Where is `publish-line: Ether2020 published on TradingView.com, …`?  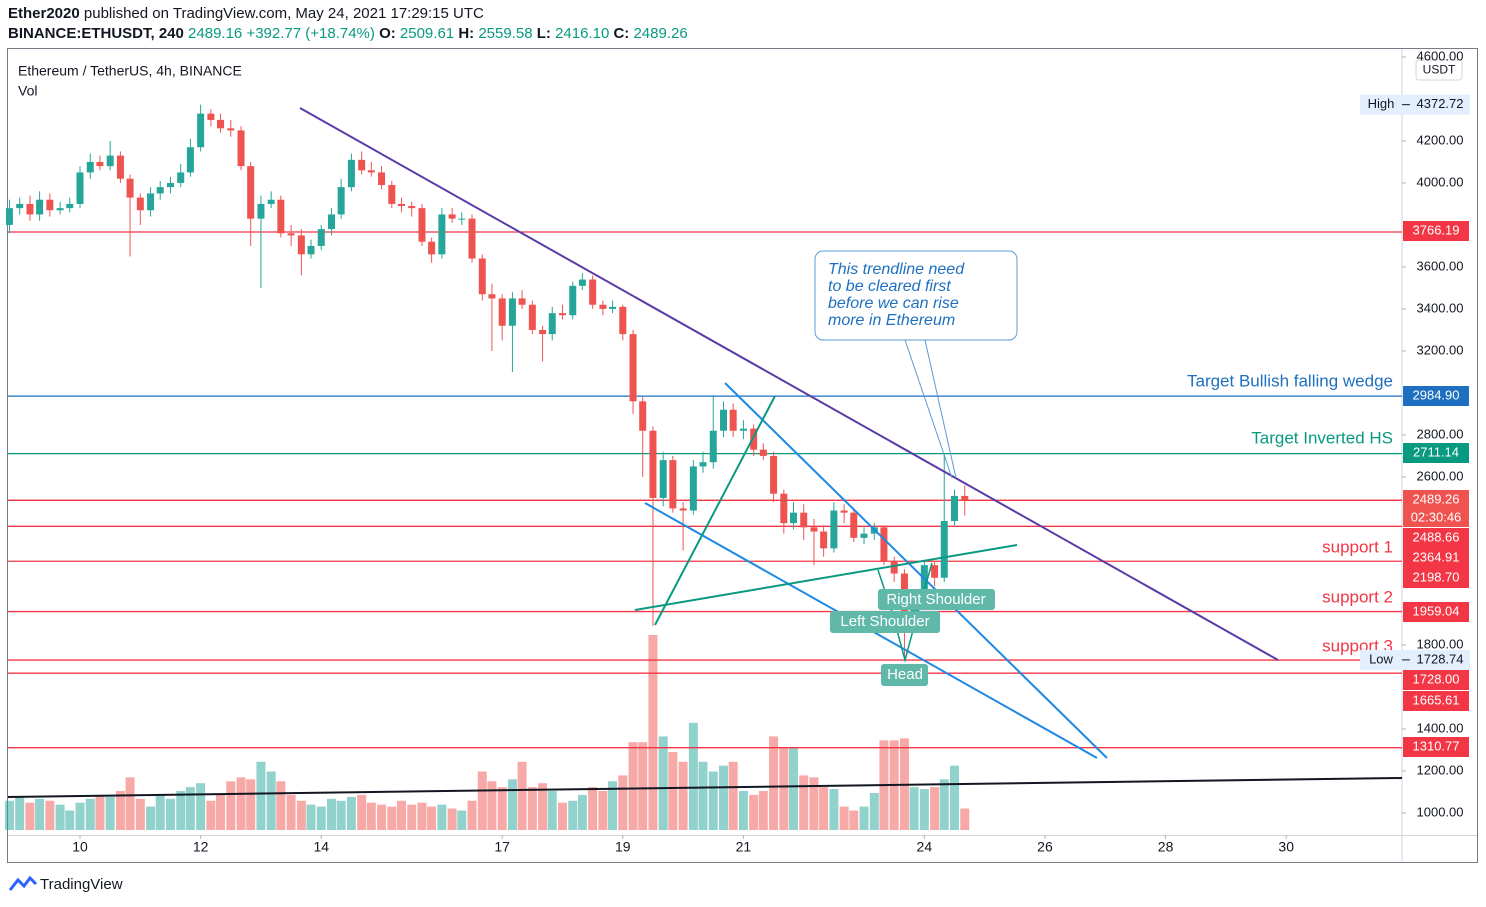 publish-line: Ether2020 published on TradingView.com, … is located at coordinates (348, 14).